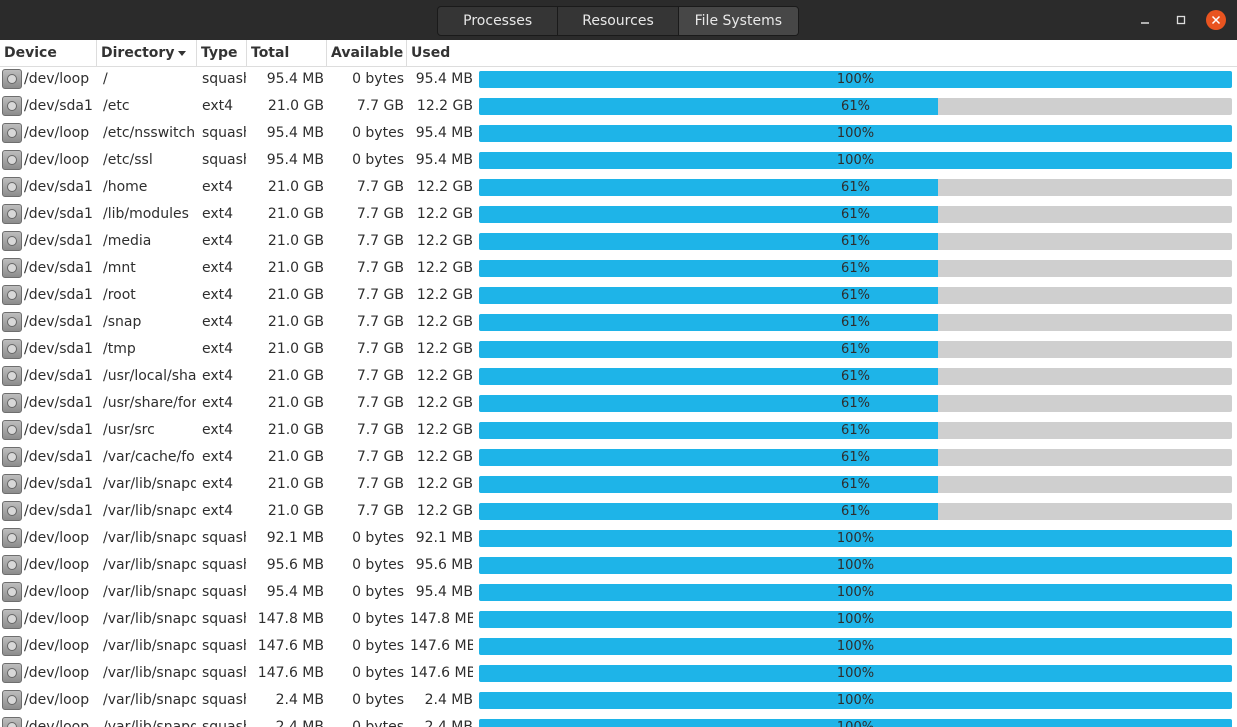 The width and height of the screenshot is (1237, 727). What do you see at coordinates (222, 53) in the screenshot?
I see `column-header: Type` at bounding box center [222, 53].